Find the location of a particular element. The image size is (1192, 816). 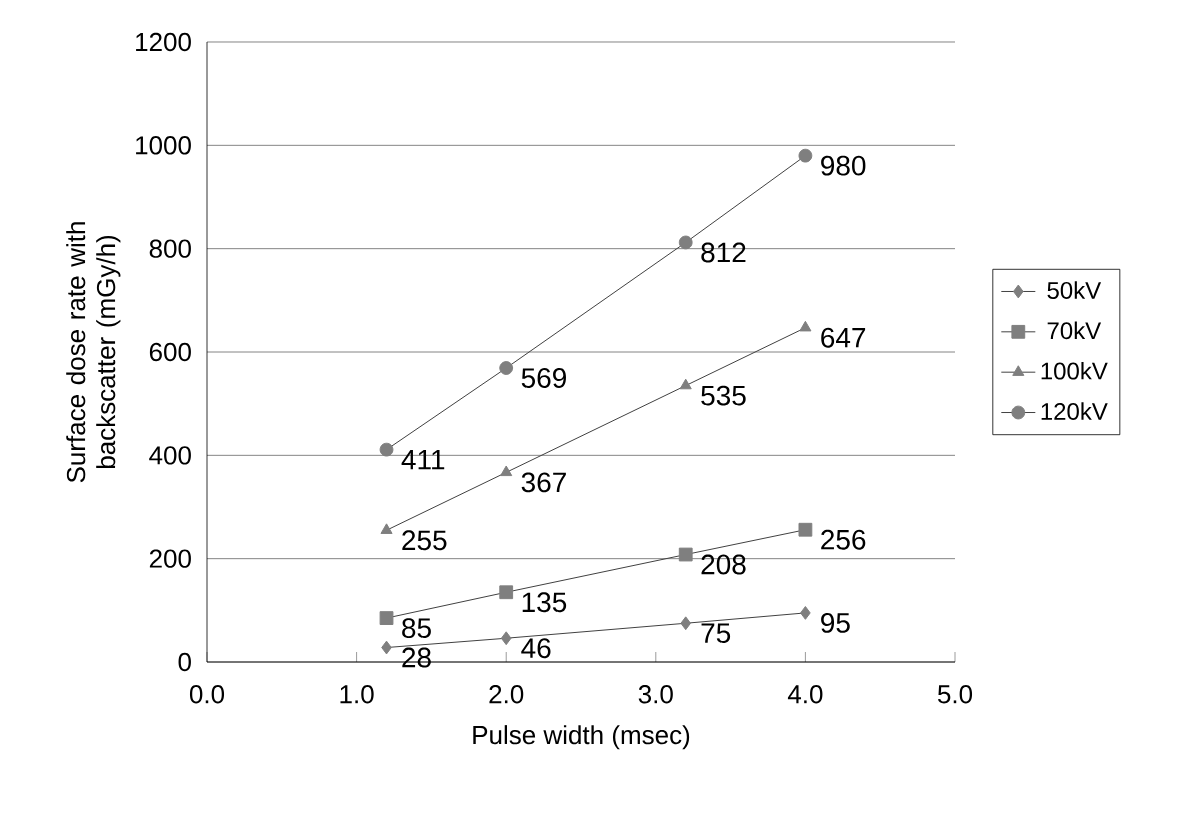

y-tick-label: 400 is located at coordinates (170, 455).